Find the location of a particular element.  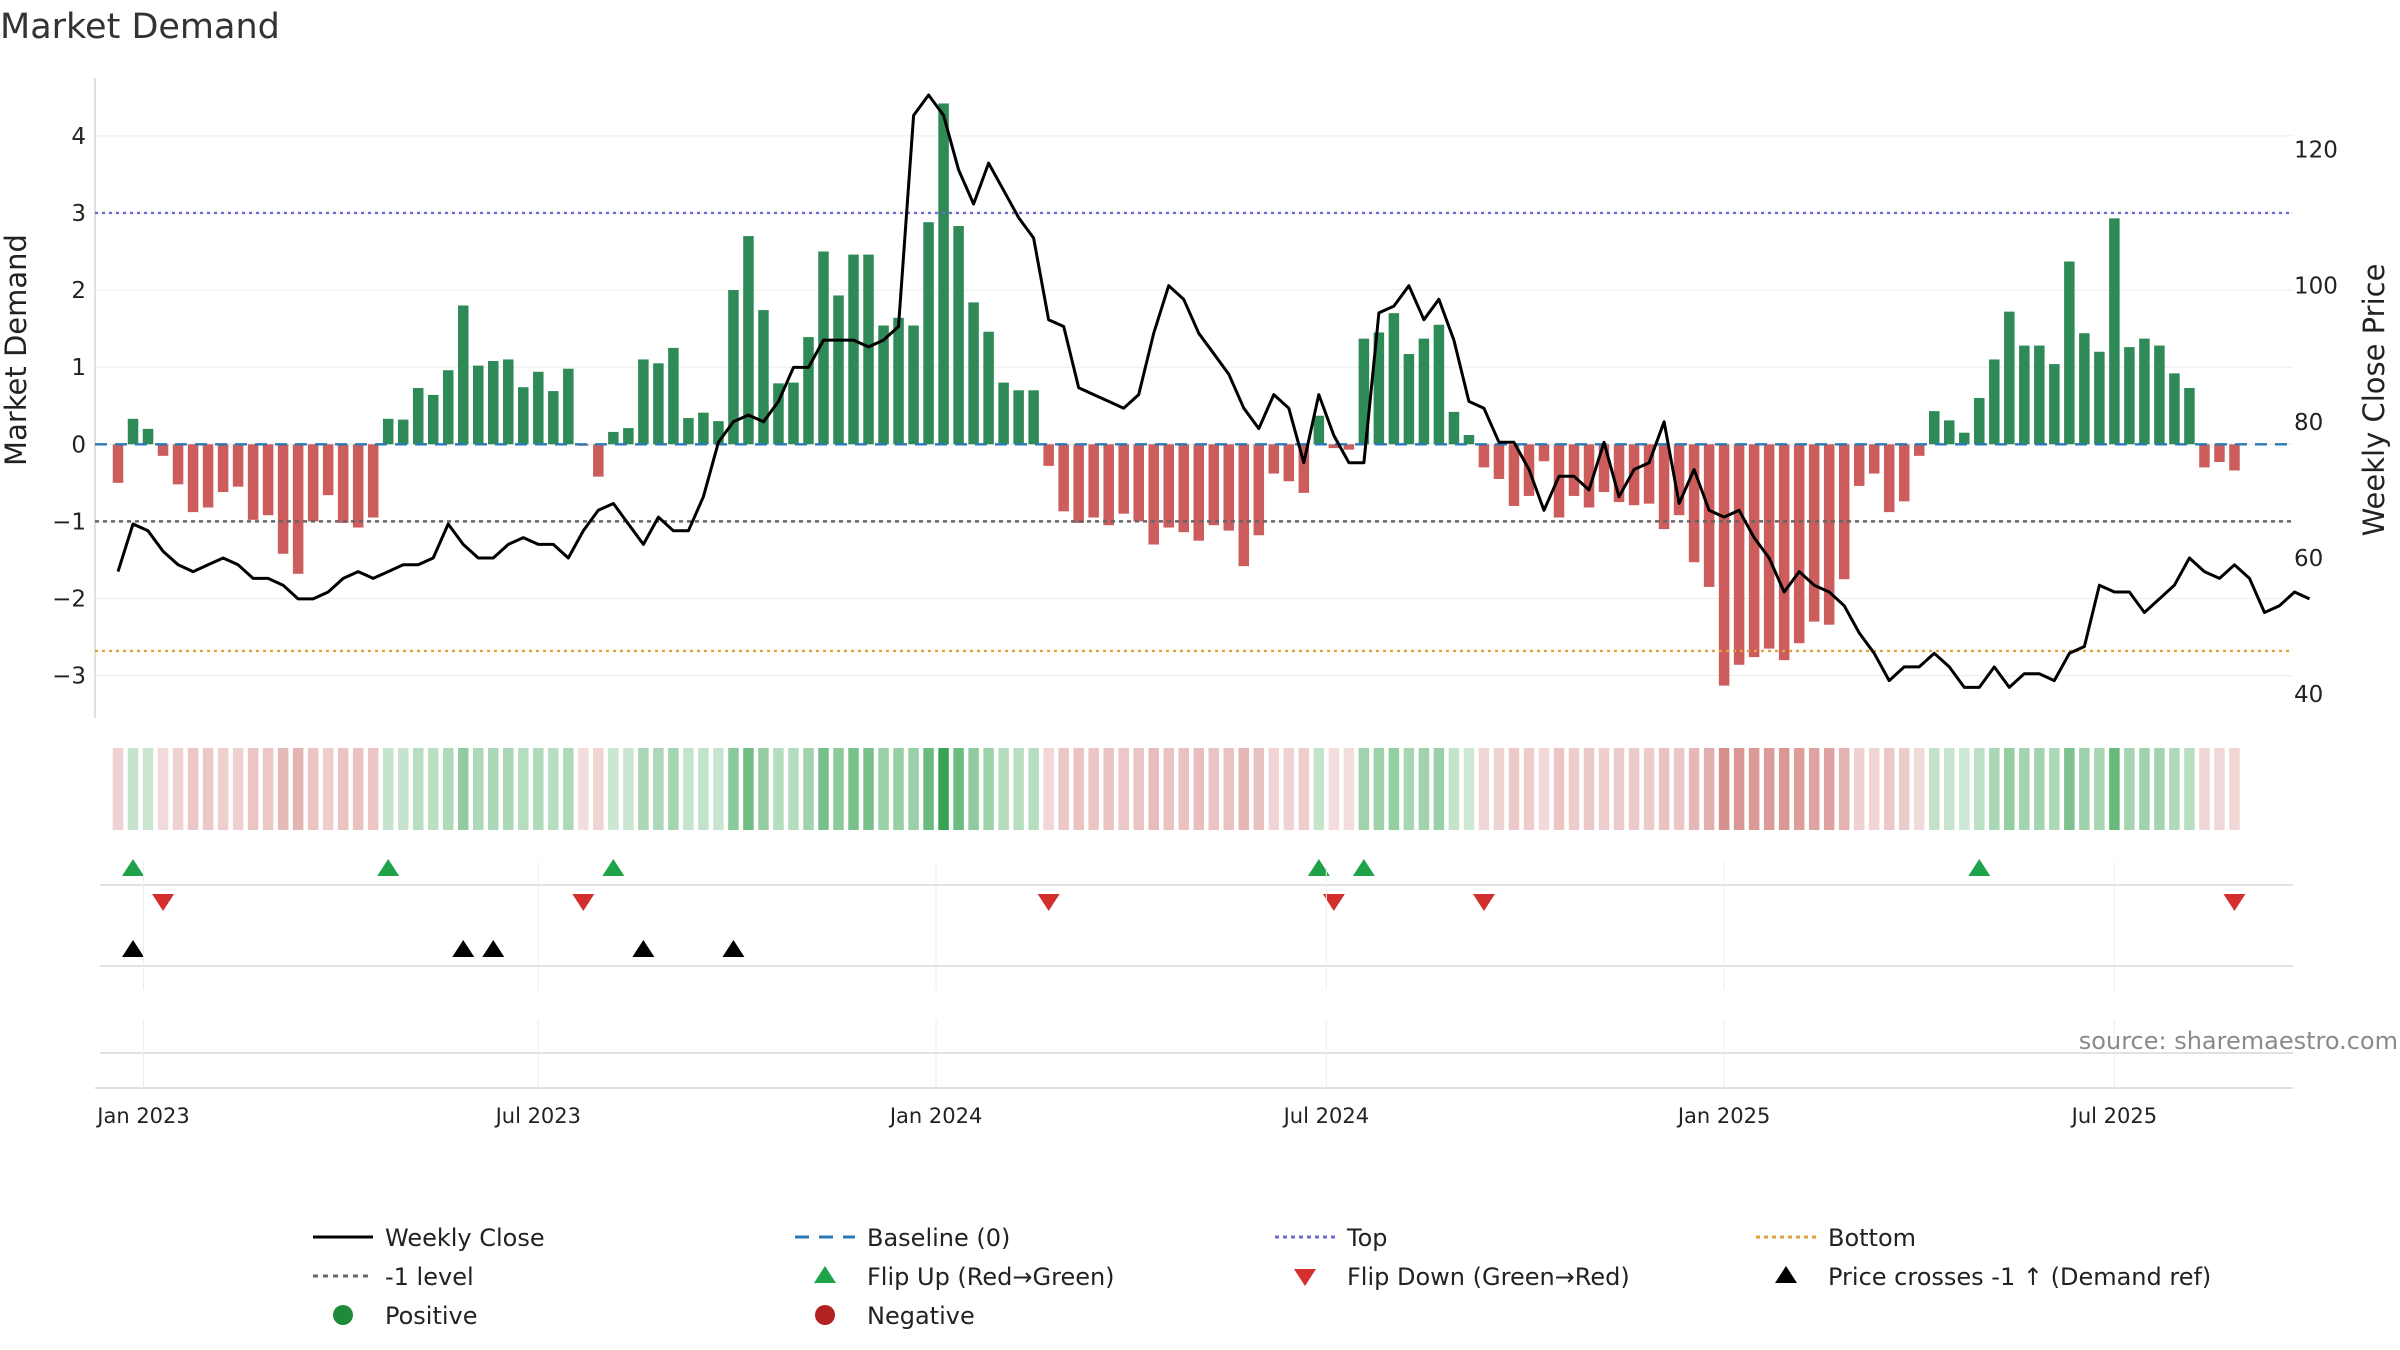

y-axis-right-label: Weekly Close Price is located at coordinates (2374, 400).